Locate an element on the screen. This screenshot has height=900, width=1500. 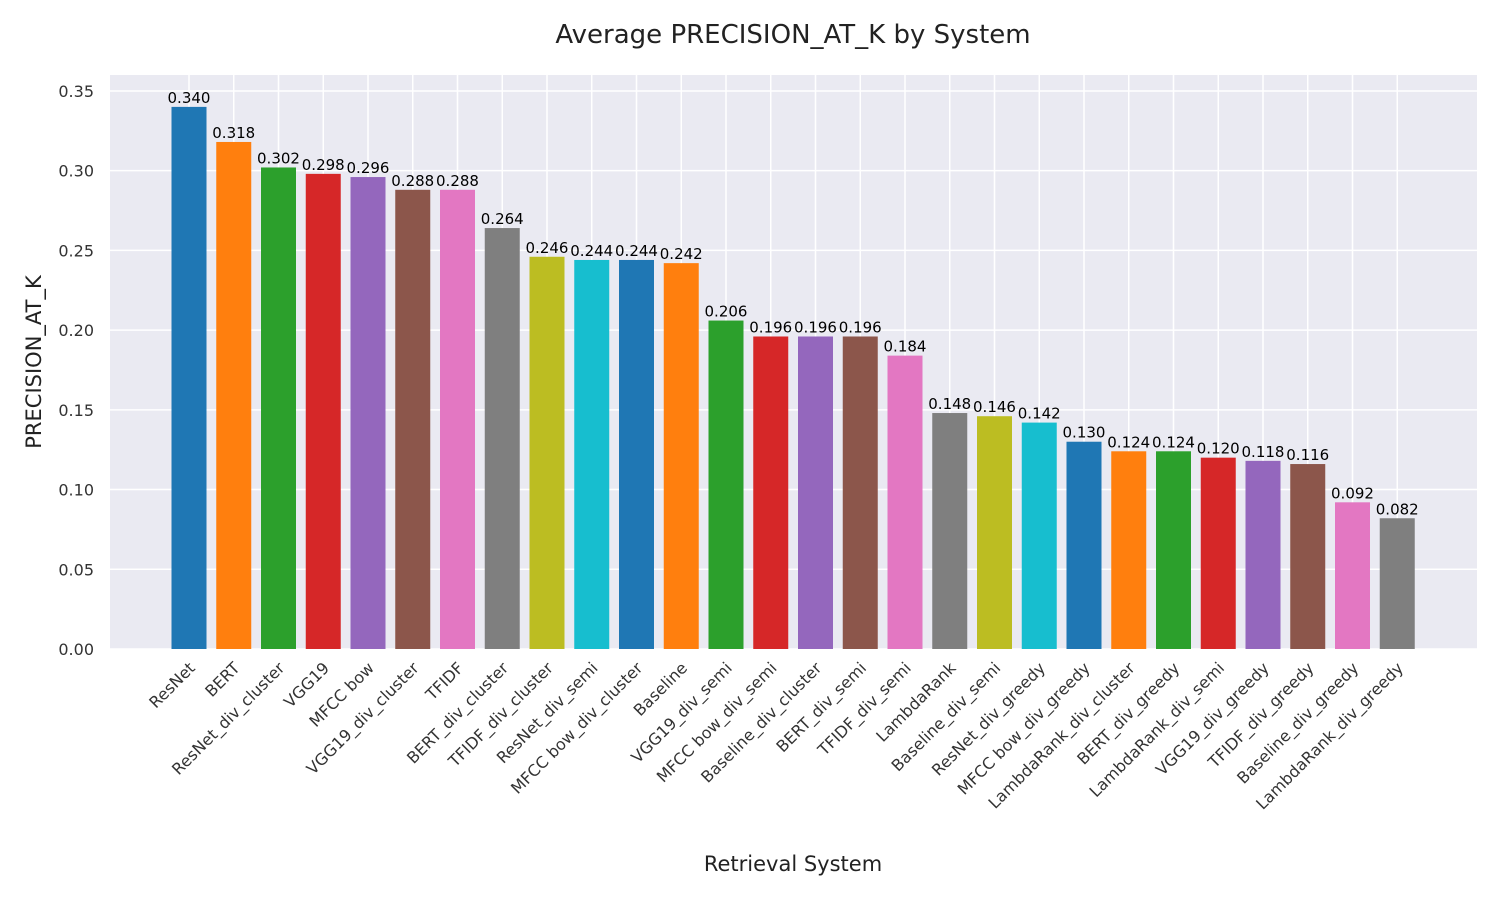
bar-bert is located at coordinates (234, 395).